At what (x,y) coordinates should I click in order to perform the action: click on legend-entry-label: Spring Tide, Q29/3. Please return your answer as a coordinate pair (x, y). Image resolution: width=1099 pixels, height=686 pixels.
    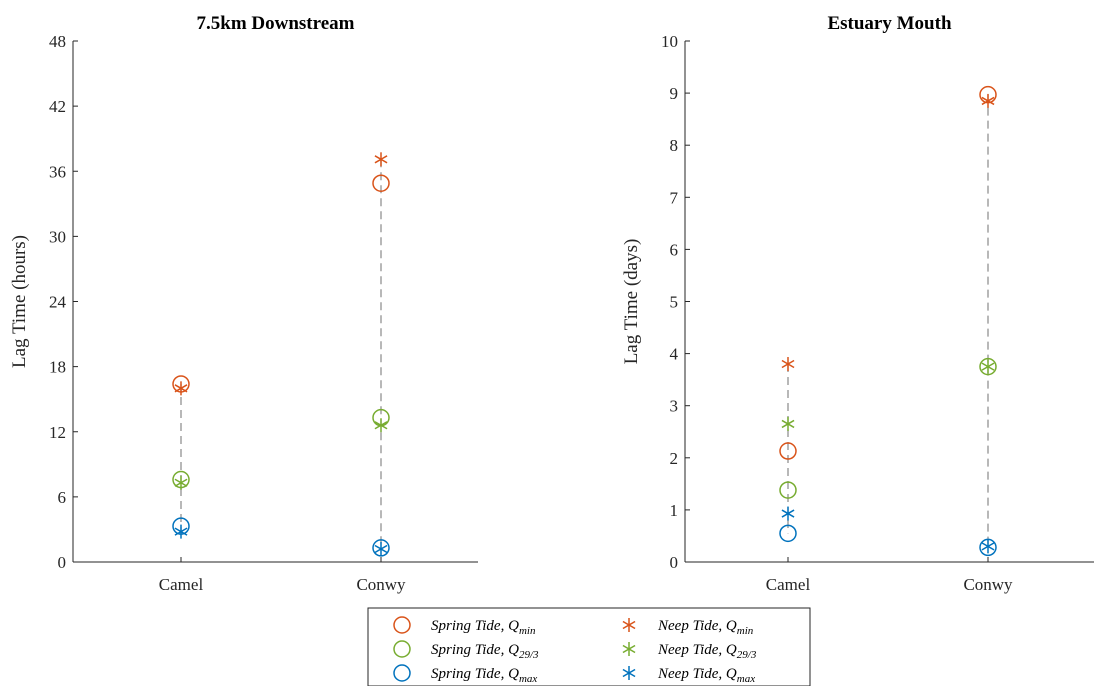
    Looking at the image, I should click on (485, 651).